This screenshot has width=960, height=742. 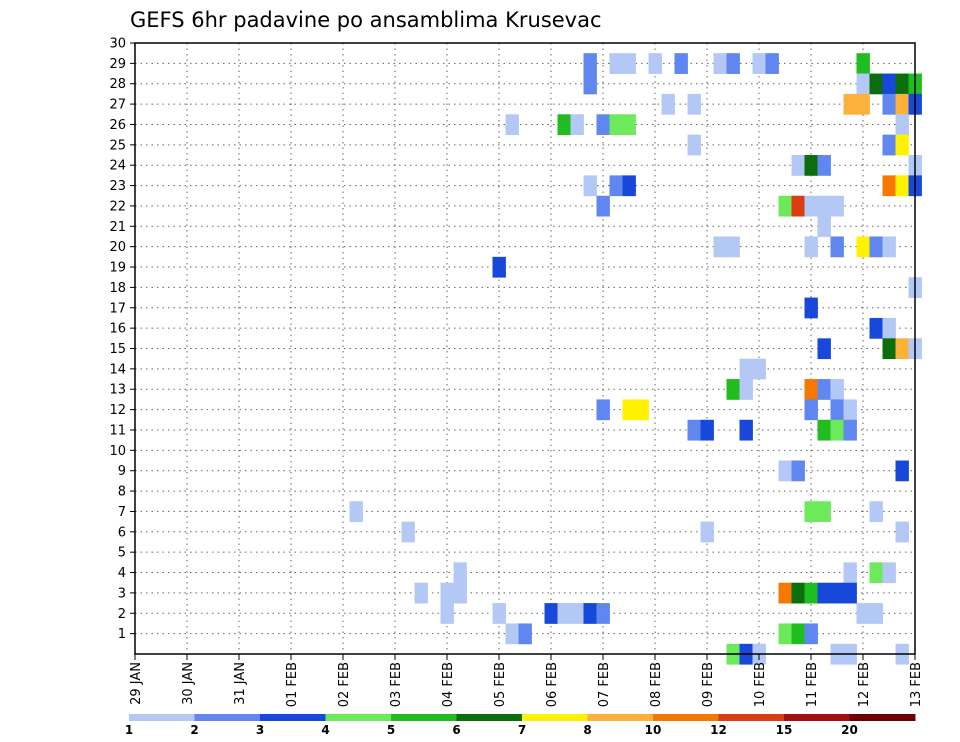 What do you see at coordinates (122, 492) in the screenshot?
I see `y-tick-label: 8` at bounding box center [122, 492].